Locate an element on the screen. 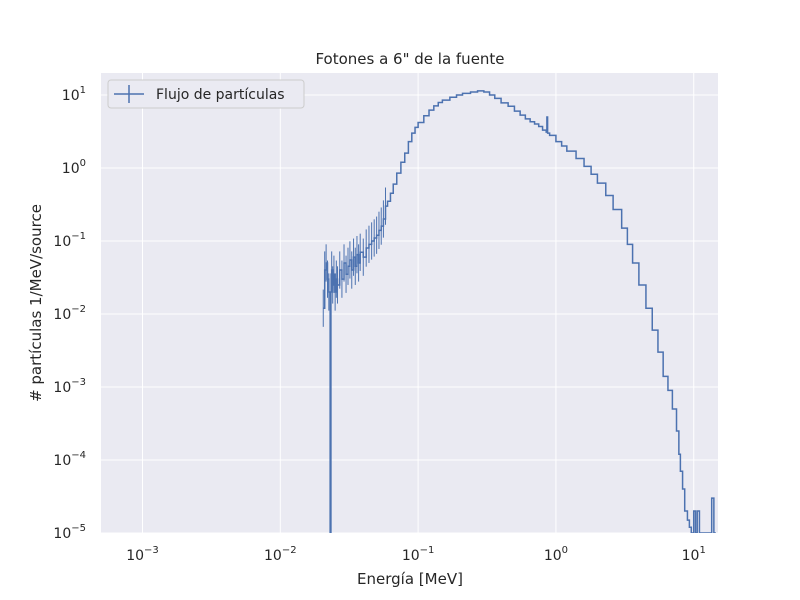  y-tick-label-2: 10⁻³ is located at coordinates (69, 386).